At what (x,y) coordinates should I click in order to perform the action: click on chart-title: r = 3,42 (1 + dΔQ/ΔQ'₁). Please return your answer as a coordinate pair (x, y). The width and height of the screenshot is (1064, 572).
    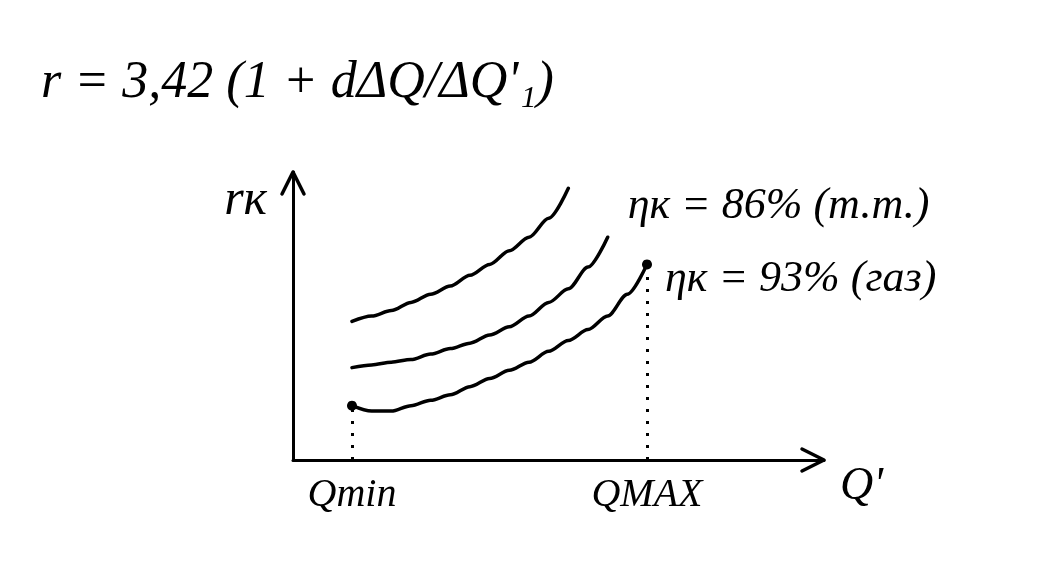
    Looking at the image, I should click on (297, 79).